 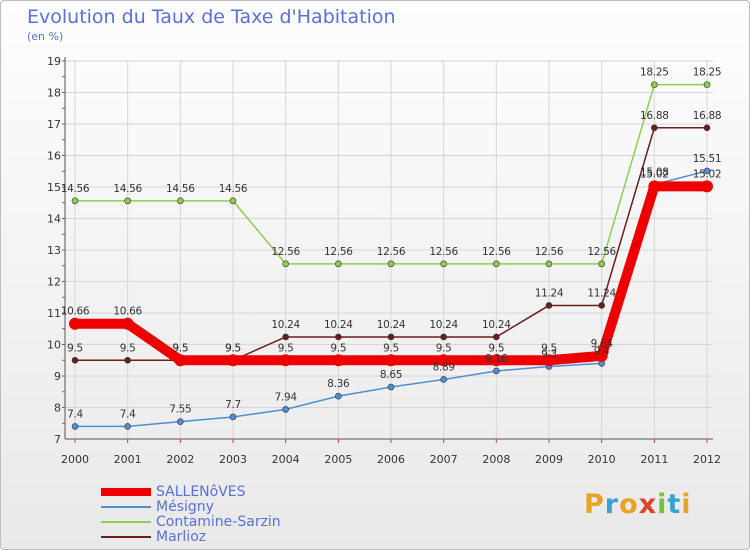 I want to click on data-label-contamine-sarzin: 18.25, so click(x=654, y=73).